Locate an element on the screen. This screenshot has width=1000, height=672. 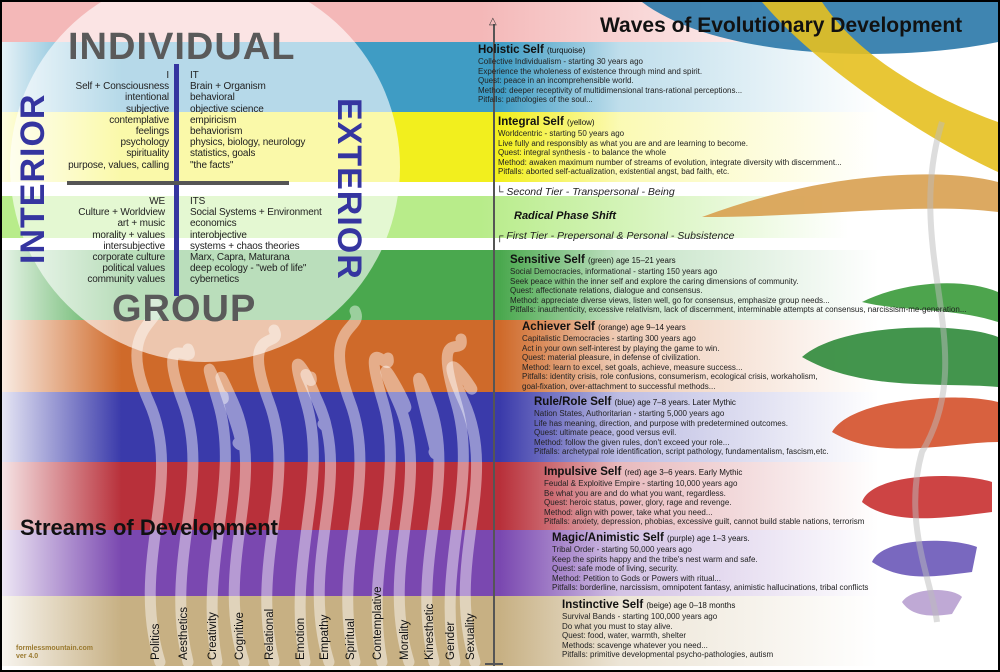
quadrant-item: I is located at coordinates (167, 75).